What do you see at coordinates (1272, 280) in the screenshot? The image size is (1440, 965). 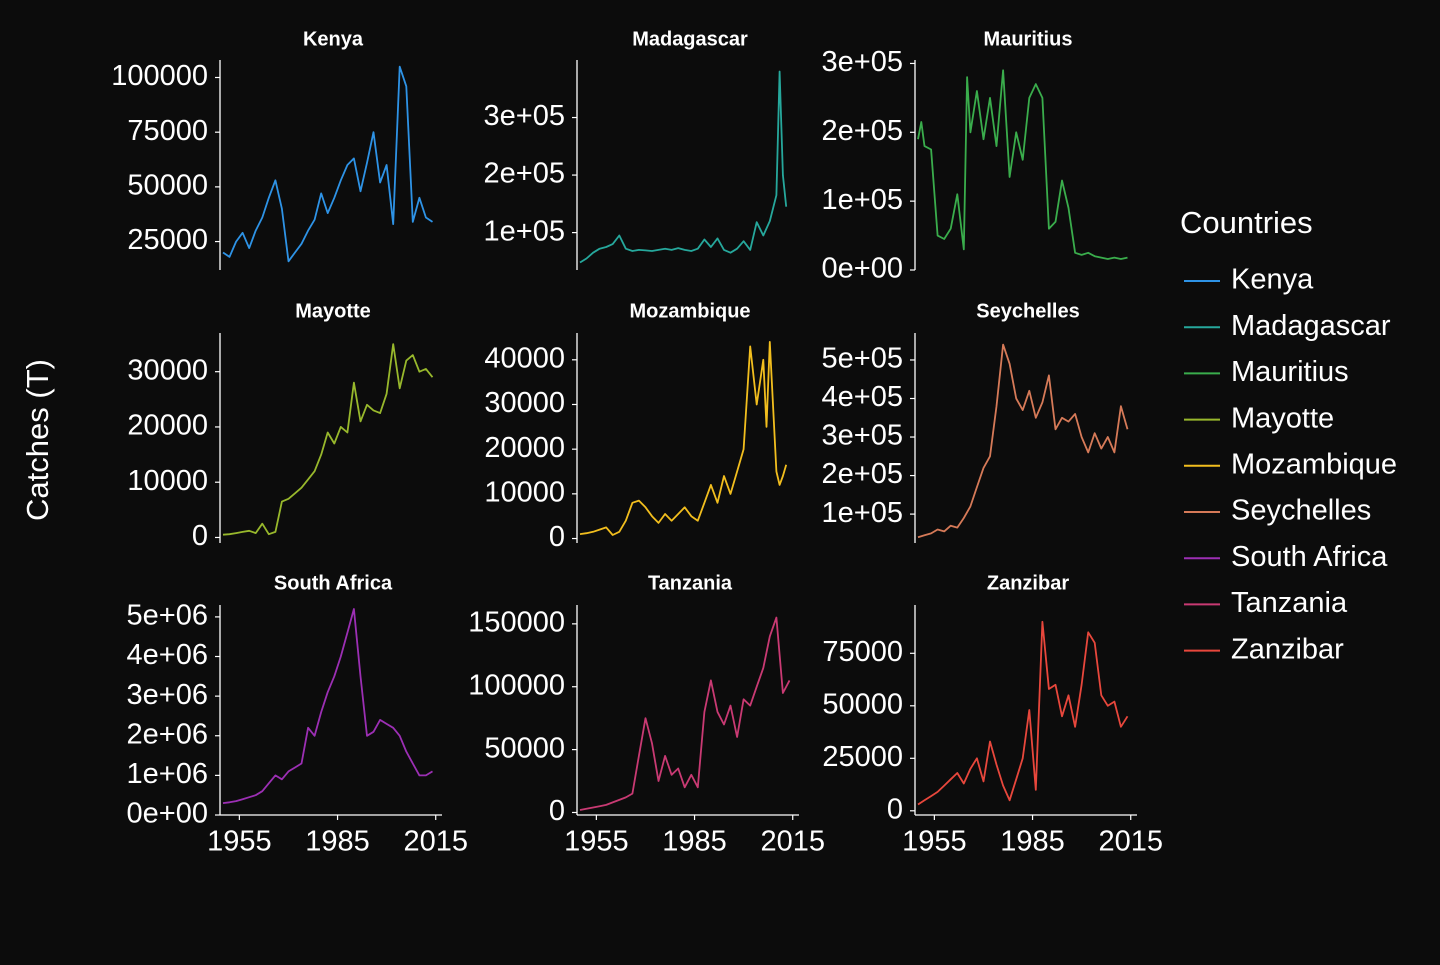 I see `legend-label: Kenya` at bounding box center [1272, 280].